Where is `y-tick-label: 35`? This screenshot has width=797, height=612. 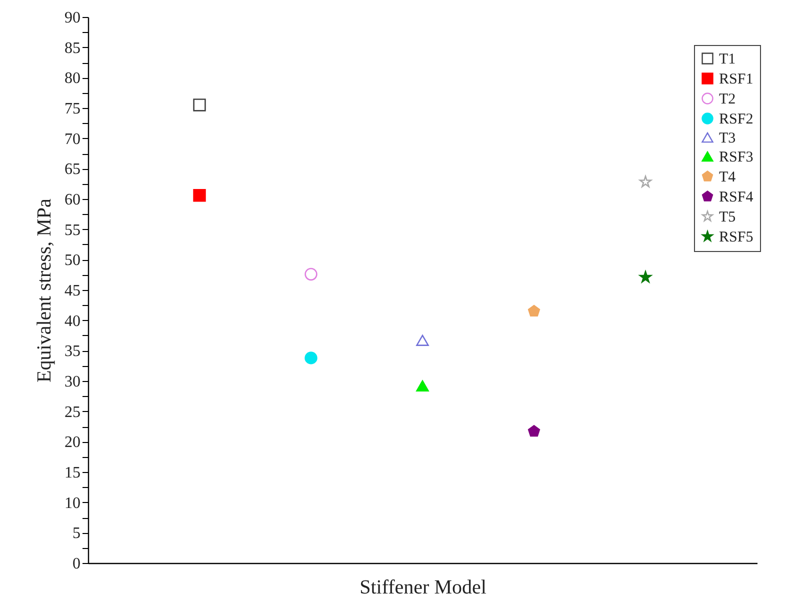 y-tick-label: 35 is located at coordinates (72, 351).